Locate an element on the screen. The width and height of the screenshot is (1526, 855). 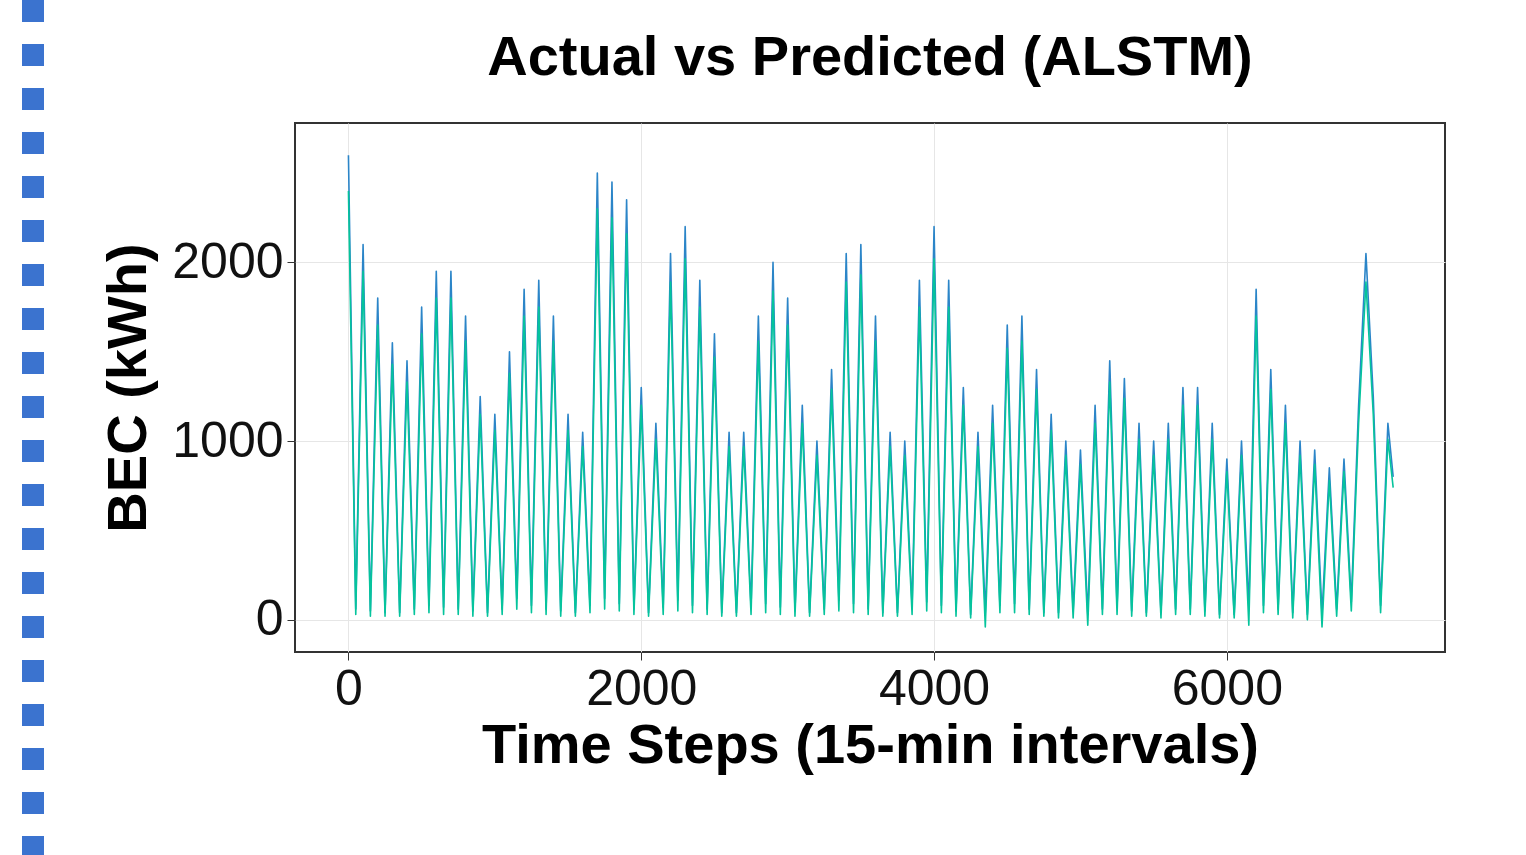
y-tick-label: 2000 is located at coordinates (228, 260).